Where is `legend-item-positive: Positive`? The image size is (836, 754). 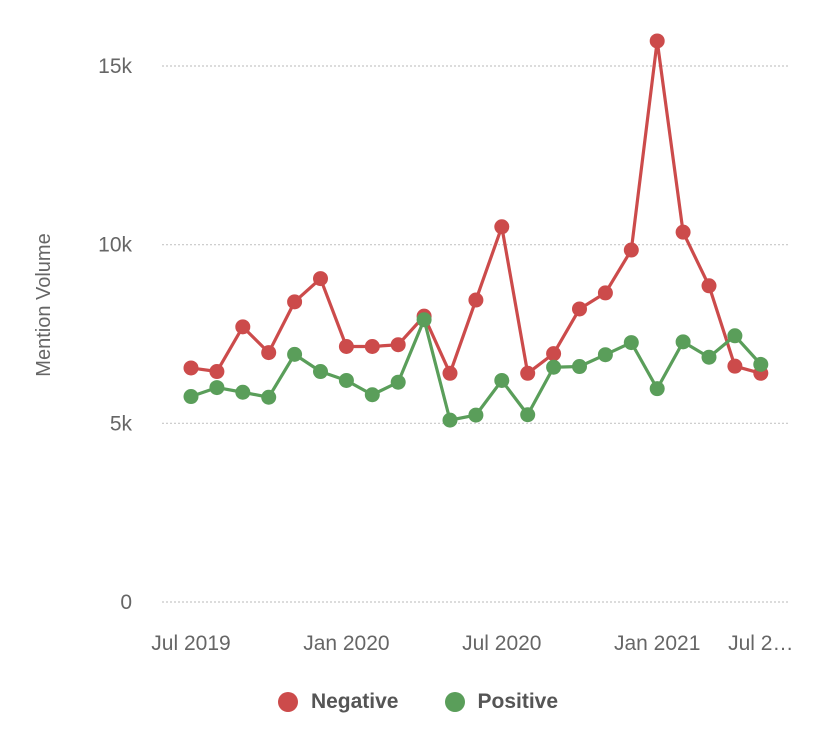
legend-item-positive: Positive is located at coordinates (501, 702).